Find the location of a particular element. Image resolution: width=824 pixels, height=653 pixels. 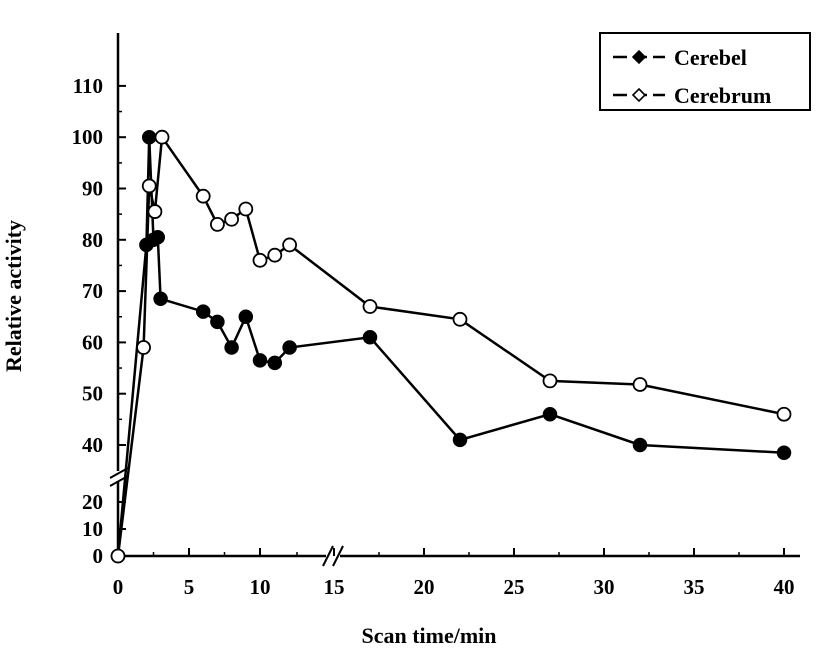

x-tick-label: 25 is located at coordinates (514, 587).